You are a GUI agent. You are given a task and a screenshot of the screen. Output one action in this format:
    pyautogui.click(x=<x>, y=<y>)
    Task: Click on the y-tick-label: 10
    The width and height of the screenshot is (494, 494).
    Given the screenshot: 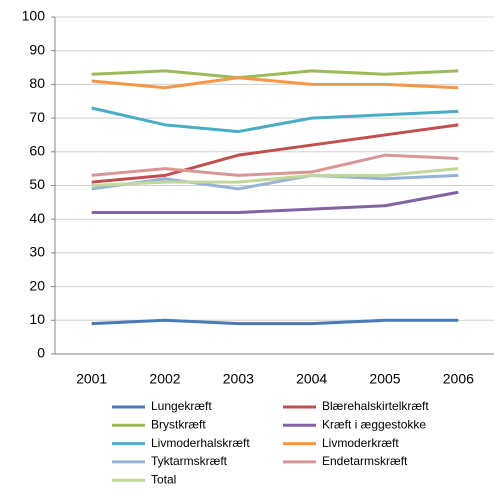 What is the action you would take?
    pyautogui.click(x=37, y=319)
    